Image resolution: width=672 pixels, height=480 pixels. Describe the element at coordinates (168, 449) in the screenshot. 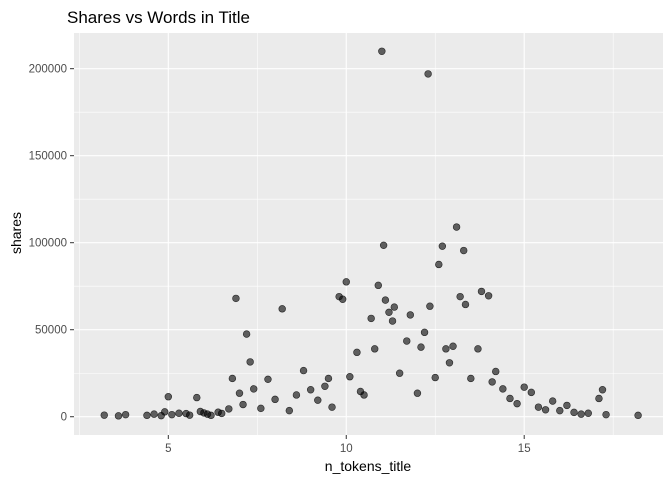

I see `x-tick-label: 5` at that location.